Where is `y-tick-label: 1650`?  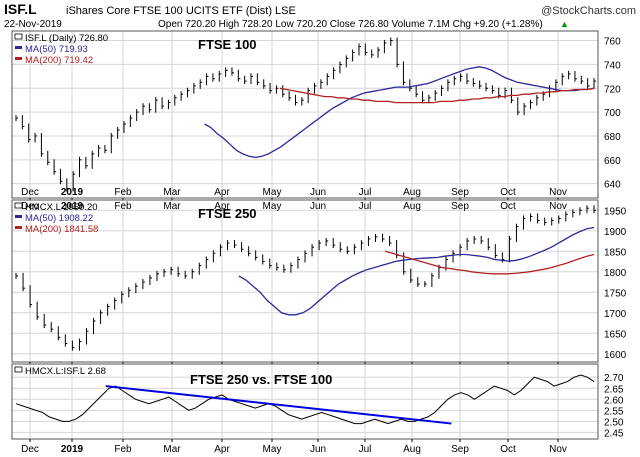
y-tick-label: 1650 is located at coordinates (615, 334).